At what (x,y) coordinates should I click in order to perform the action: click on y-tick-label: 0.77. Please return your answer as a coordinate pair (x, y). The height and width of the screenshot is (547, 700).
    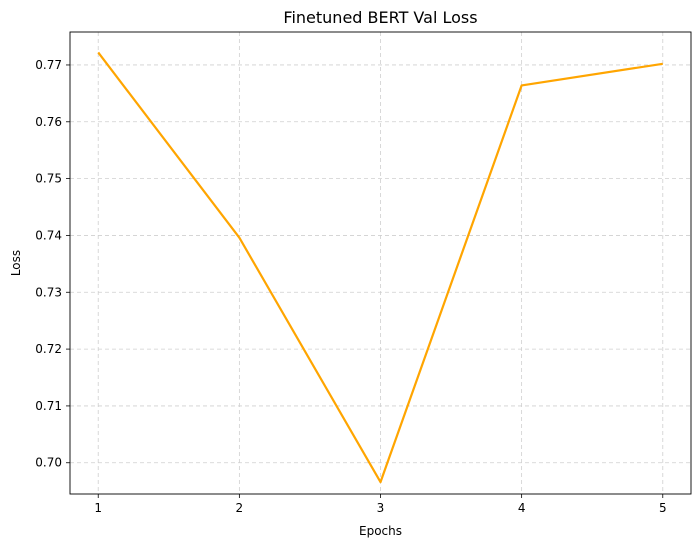
    Looking at the image, I should click on (48, 65).